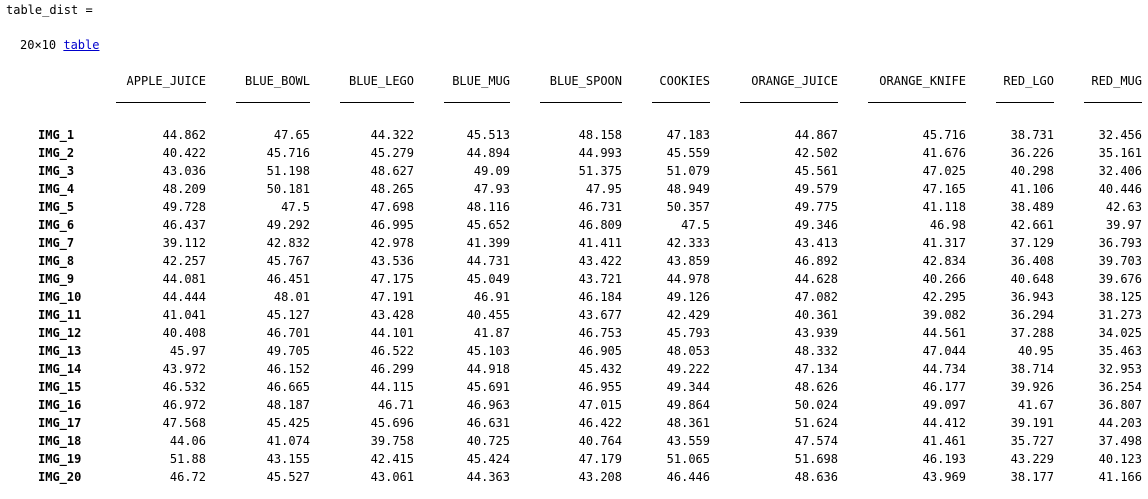  I want to click on table-cell: 43.969, so click(944, 477).